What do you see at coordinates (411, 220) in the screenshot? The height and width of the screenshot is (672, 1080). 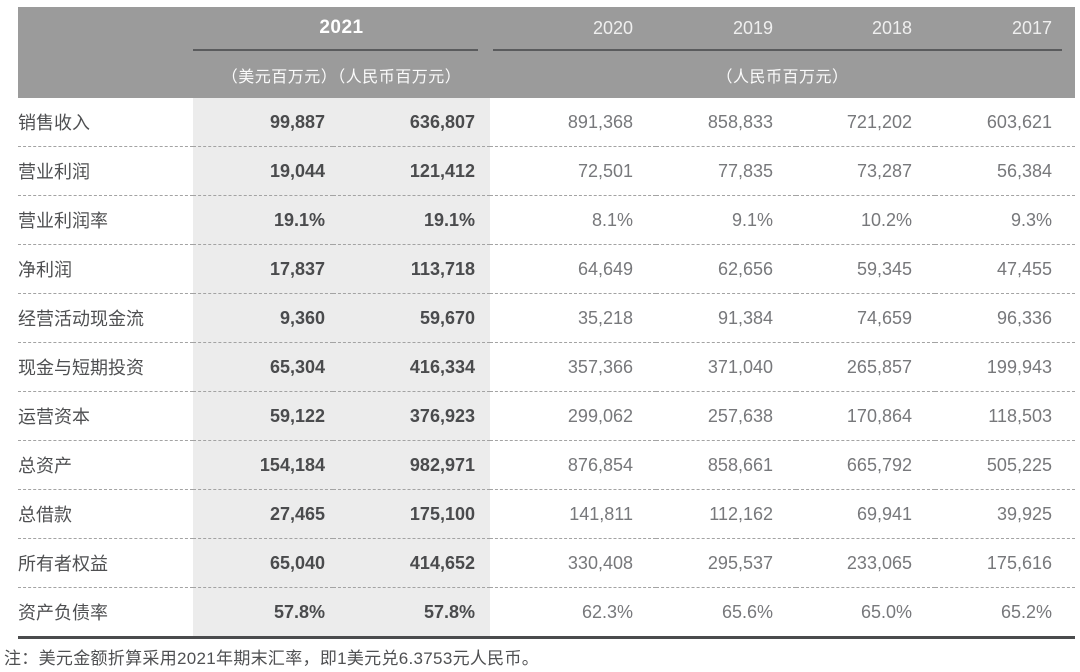 I see `value-2021-rmb: 19.1%` at bounding box center [411, 220].